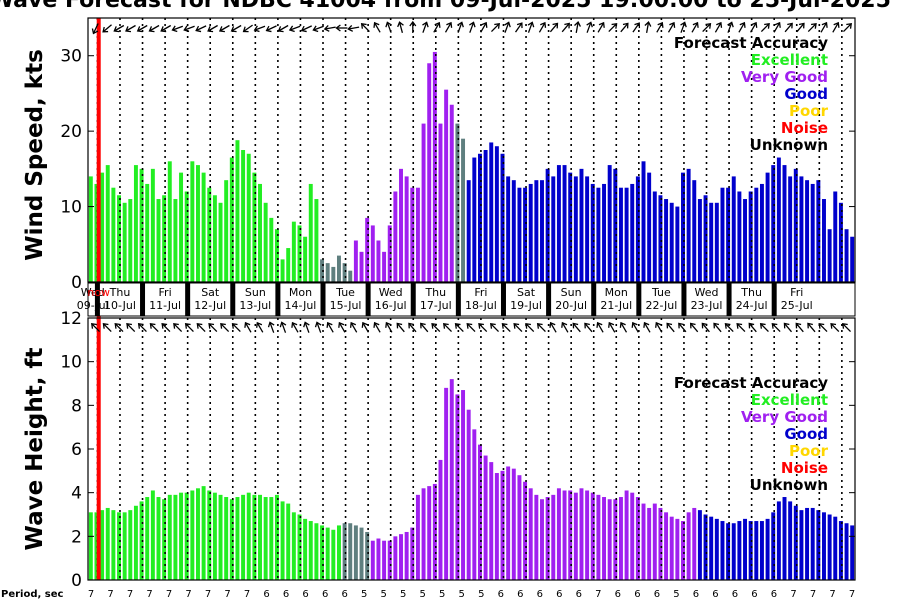 The height and width of the screenshot is (600, 900). I want to click on legend-item: Unknown, so click(789, 485).